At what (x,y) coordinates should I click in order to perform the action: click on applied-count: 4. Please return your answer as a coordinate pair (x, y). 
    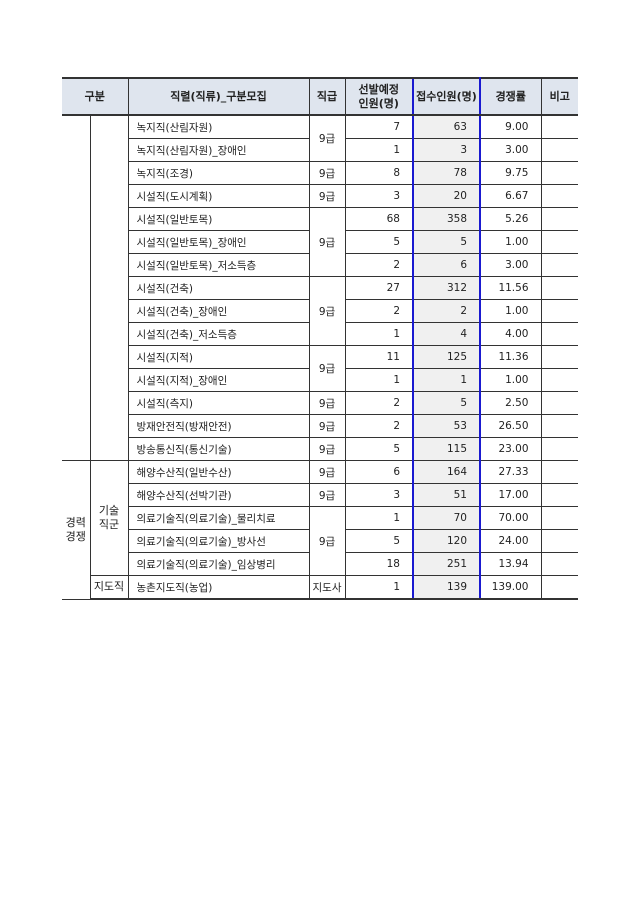
    Looking at the image, I should click on (446, 334).